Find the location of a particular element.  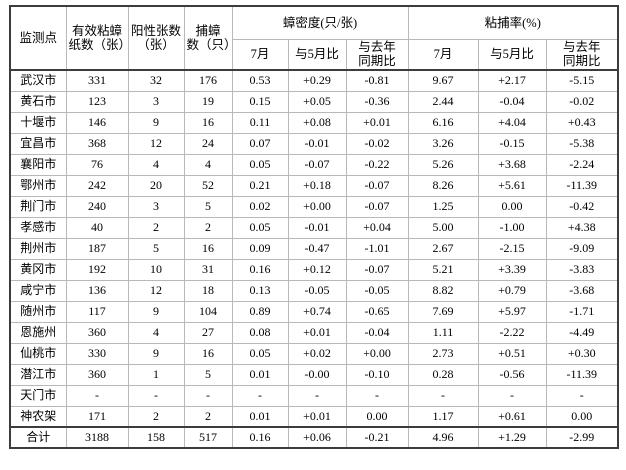

header-positive-papers: 阳性张数 （张） is located at coordinates (156, 38).